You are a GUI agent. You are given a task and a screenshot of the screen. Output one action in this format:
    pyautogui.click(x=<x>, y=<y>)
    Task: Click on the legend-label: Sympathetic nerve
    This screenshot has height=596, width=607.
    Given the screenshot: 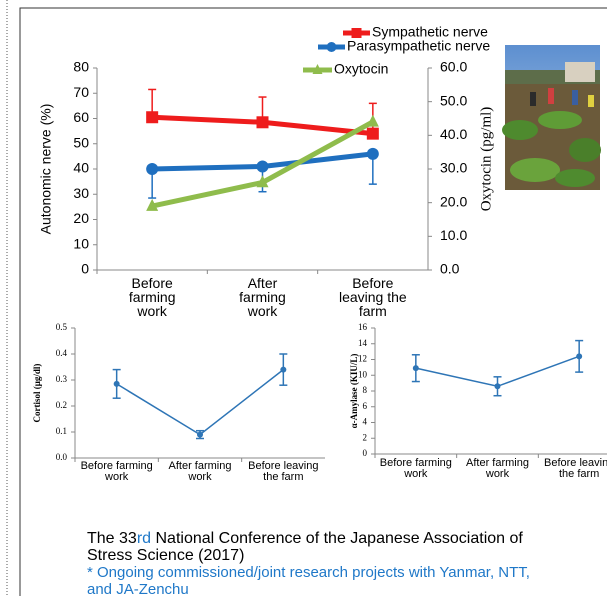 What is the action you would take?
    pyautogui.click(x=430, y=32)
    